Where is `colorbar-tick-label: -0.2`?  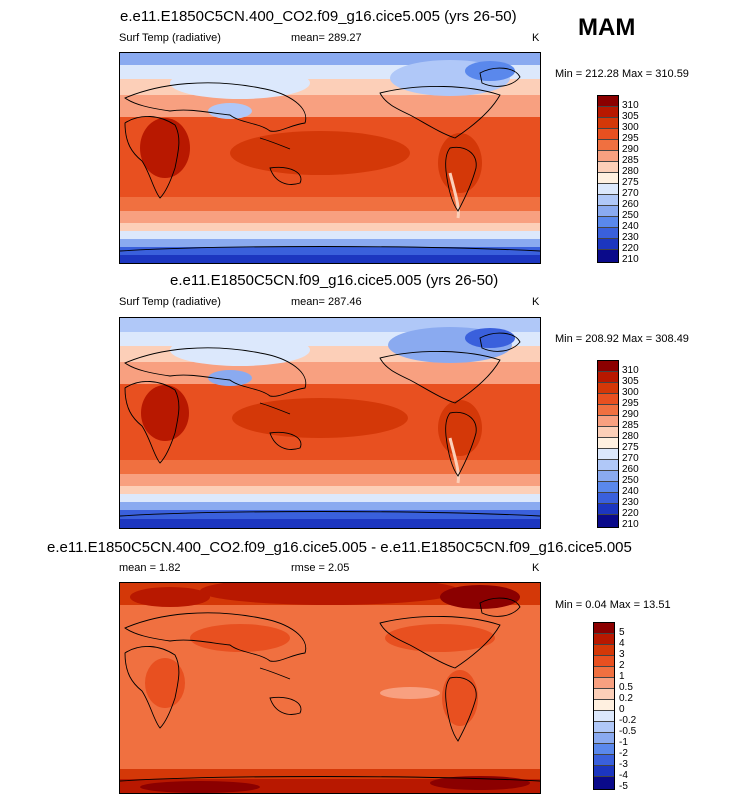
colorbar-tick-label: -0.2 is located at coordinates (628, 720).